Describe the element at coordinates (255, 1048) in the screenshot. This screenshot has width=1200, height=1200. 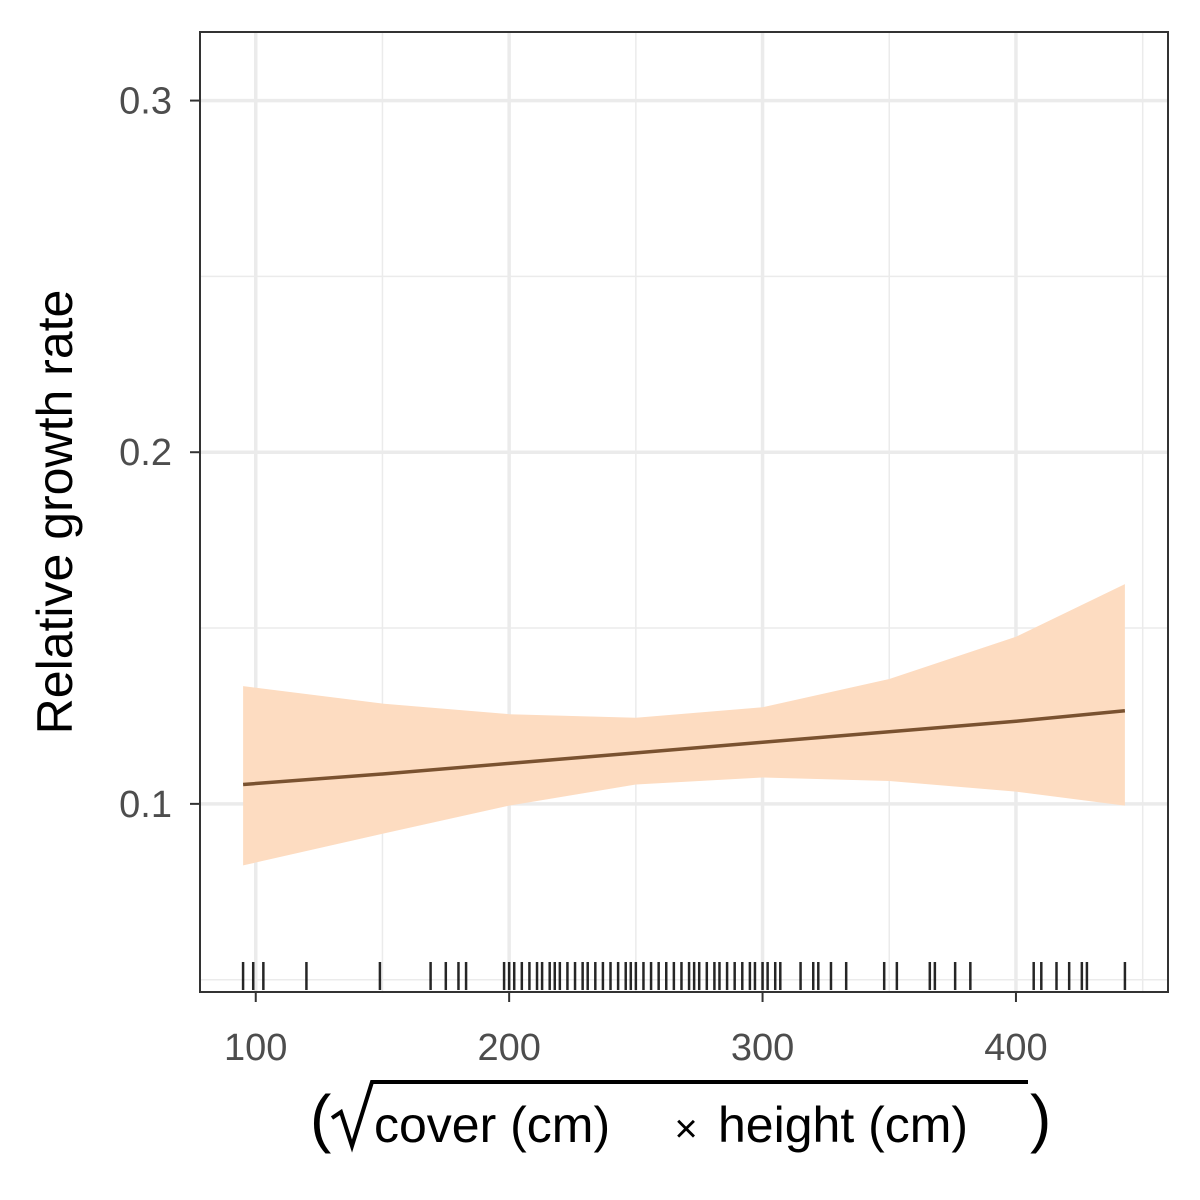
I see `x-tick-label: 100` at that location.